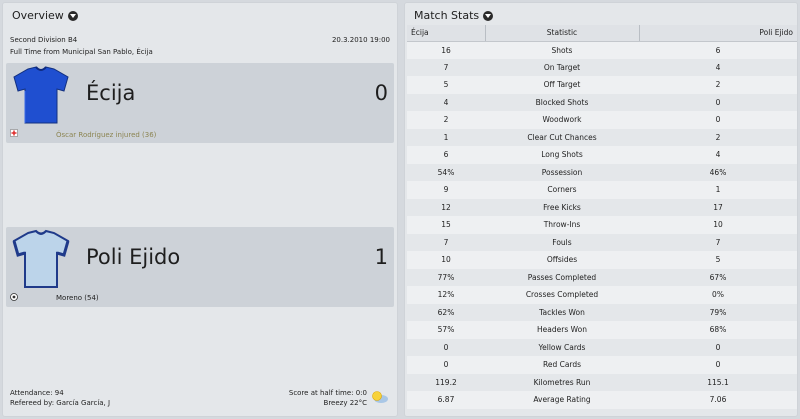  What do you see at coordinates (380, 397) in the screenshot?
I see `sun-icon` at bounding box center [380, 397].